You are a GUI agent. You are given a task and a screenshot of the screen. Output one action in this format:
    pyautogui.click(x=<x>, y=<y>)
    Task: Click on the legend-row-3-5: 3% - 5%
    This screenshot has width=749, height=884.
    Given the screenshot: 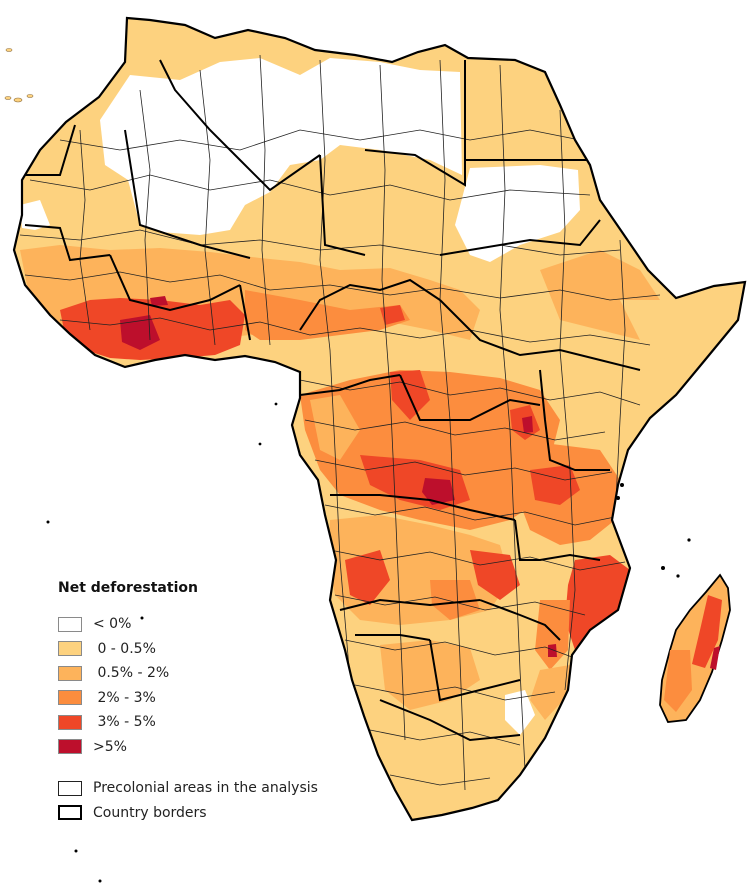 What is the action you would take?
    pyautogui.click(x=203, y=722)
    